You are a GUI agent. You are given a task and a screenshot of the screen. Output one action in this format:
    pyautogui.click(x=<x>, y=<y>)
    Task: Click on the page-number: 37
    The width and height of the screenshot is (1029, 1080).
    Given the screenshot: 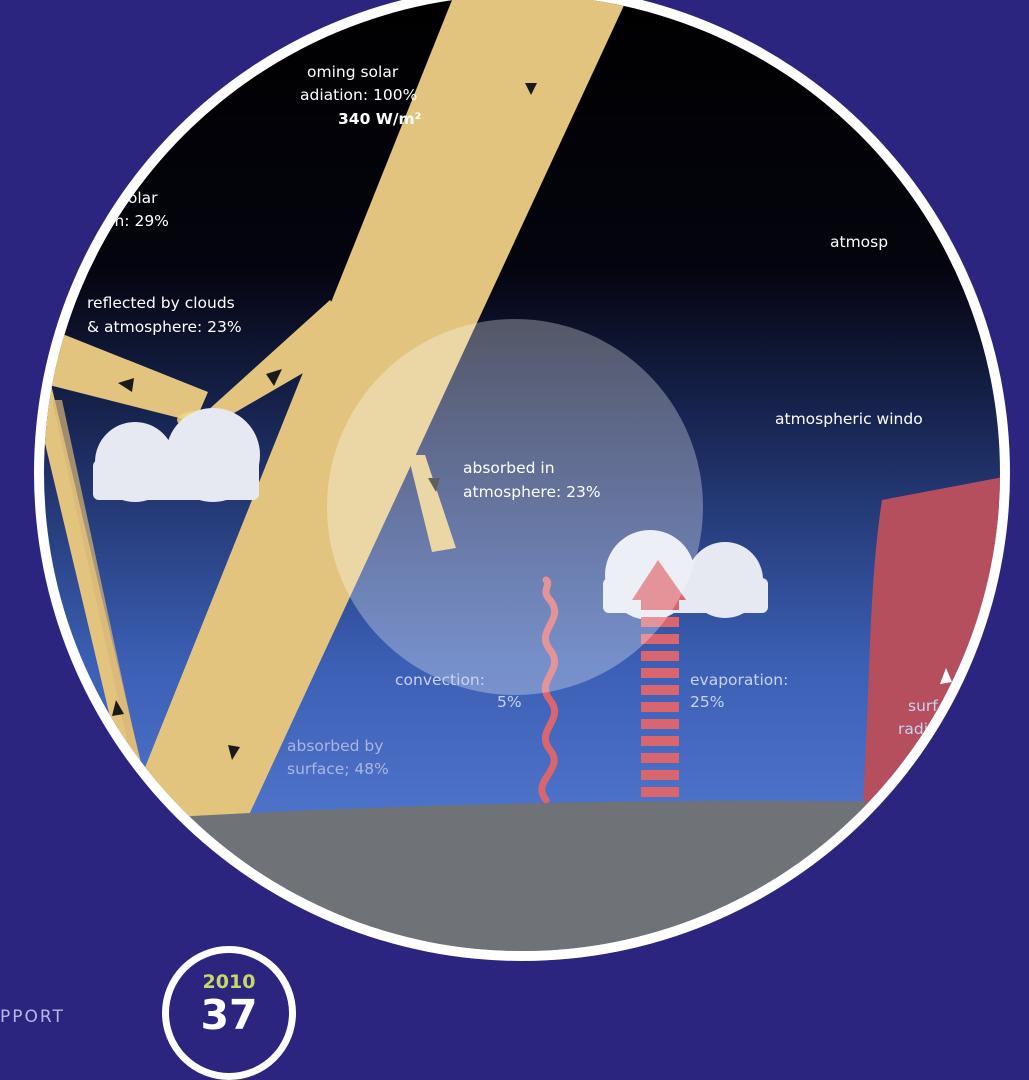 What is the action you would take?
    pyautogui.click(x=229, y=1015)
    